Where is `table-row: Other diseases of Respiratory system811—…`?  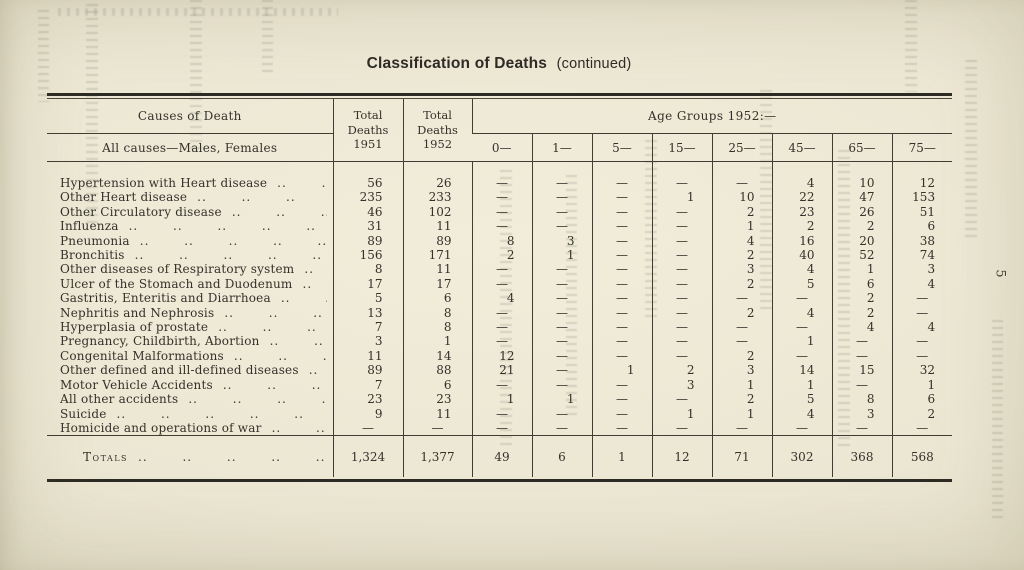 table-row: Other diseases of Respiratory system811—… is located at coordinates (500, 269).